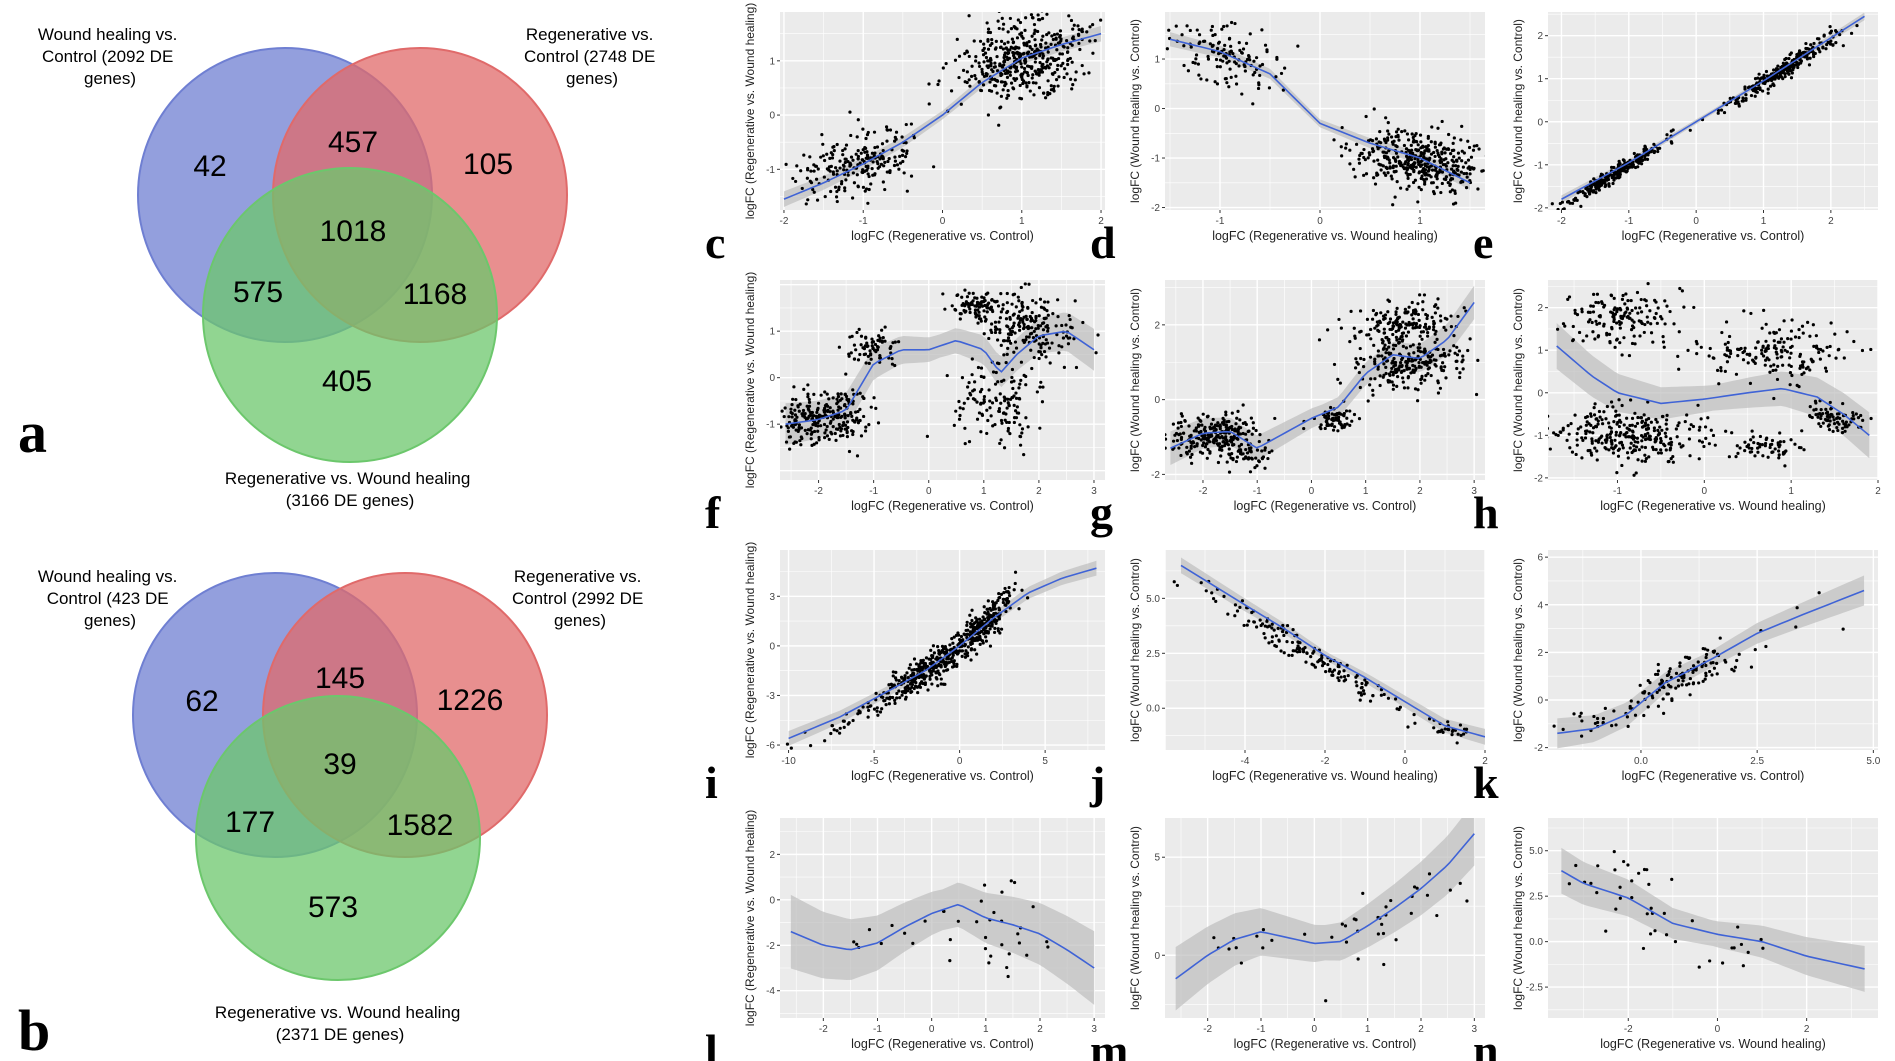 Image resolution: width=1895 pixels, height=1061 pixels. I want to click on y-tick-label: -1, so click(770, 170).